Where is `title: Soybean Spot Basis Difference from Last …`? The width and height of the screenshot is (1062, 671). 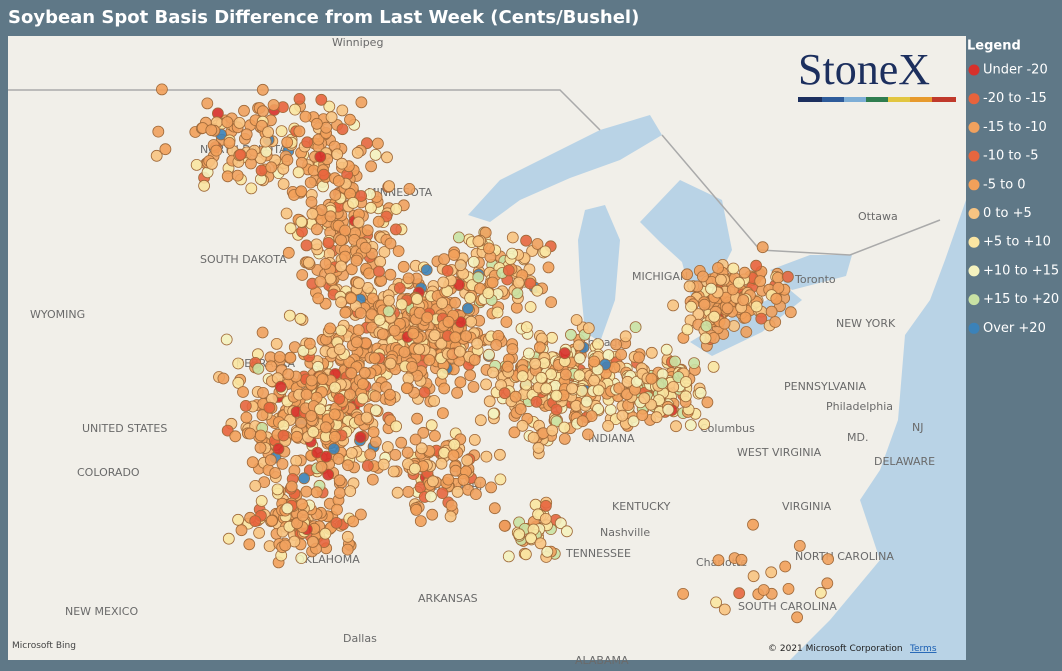 title: Soybean Spot Basis Difference from Last … is located at coordinates (323, 17).